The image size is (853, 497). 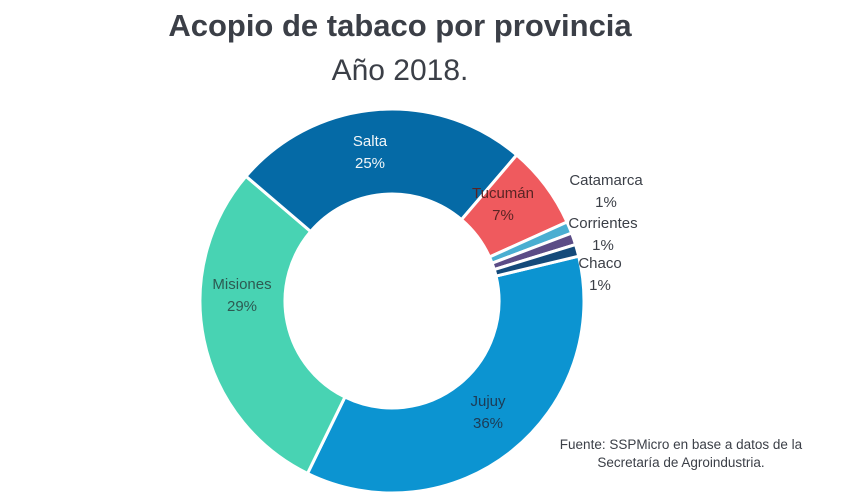 What do you see at coordinates (503, 193) in the screenshot?
I see `slice-label-tucuman: Tucumán` at bounding box center [503, 193].